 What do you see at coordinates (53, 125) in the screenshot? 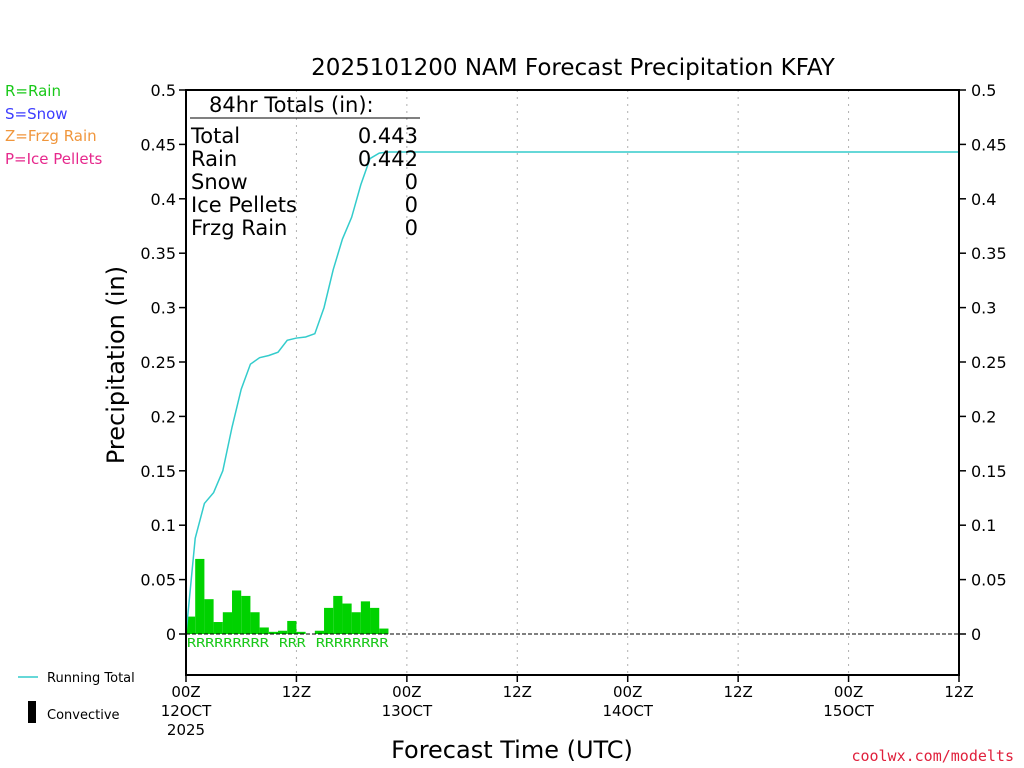
I see `precip-type-legend: R=Rain S=Snow Z=Frzg Rain P=Ice Pellets` at bounding box center [53, 125].